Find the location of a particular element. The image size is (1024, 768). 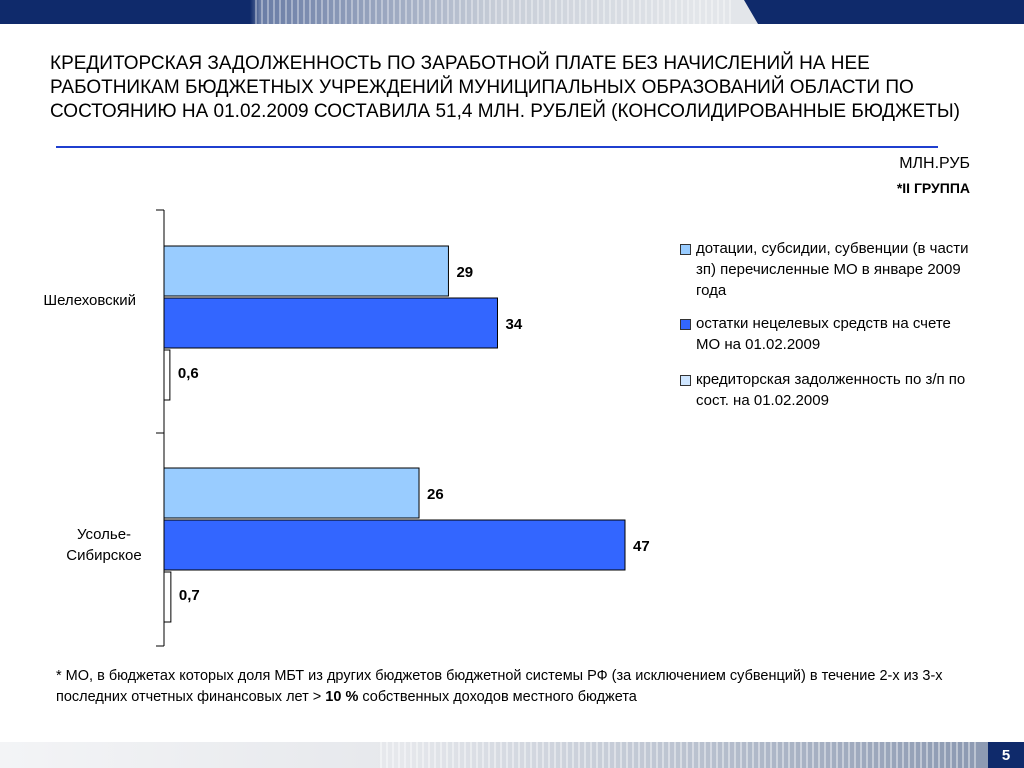

top-decorative-band is located at coordinates (512, 12).